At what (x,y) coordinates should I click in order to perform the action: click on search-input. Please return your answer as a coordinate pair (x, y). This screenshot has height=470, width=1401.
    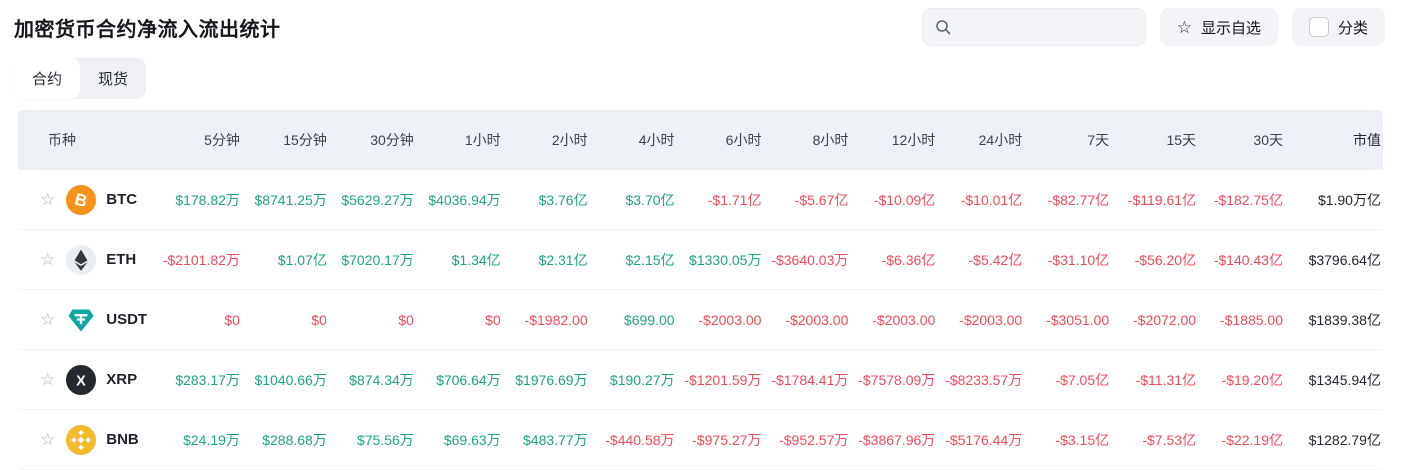
    Looking at the image, I should click on (1045, 27).